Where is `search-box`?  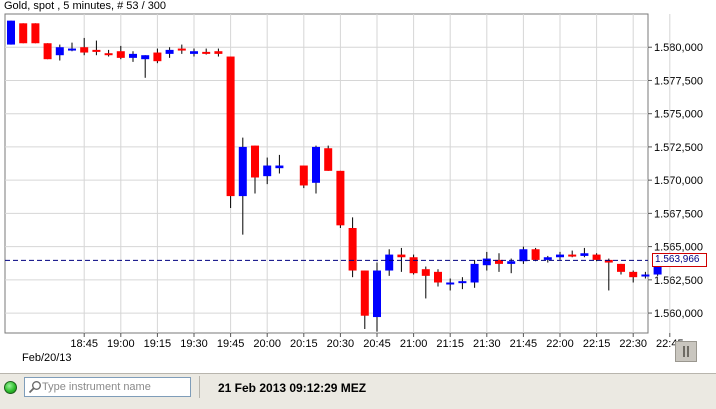
search-box is located at coordinates (107, 387).